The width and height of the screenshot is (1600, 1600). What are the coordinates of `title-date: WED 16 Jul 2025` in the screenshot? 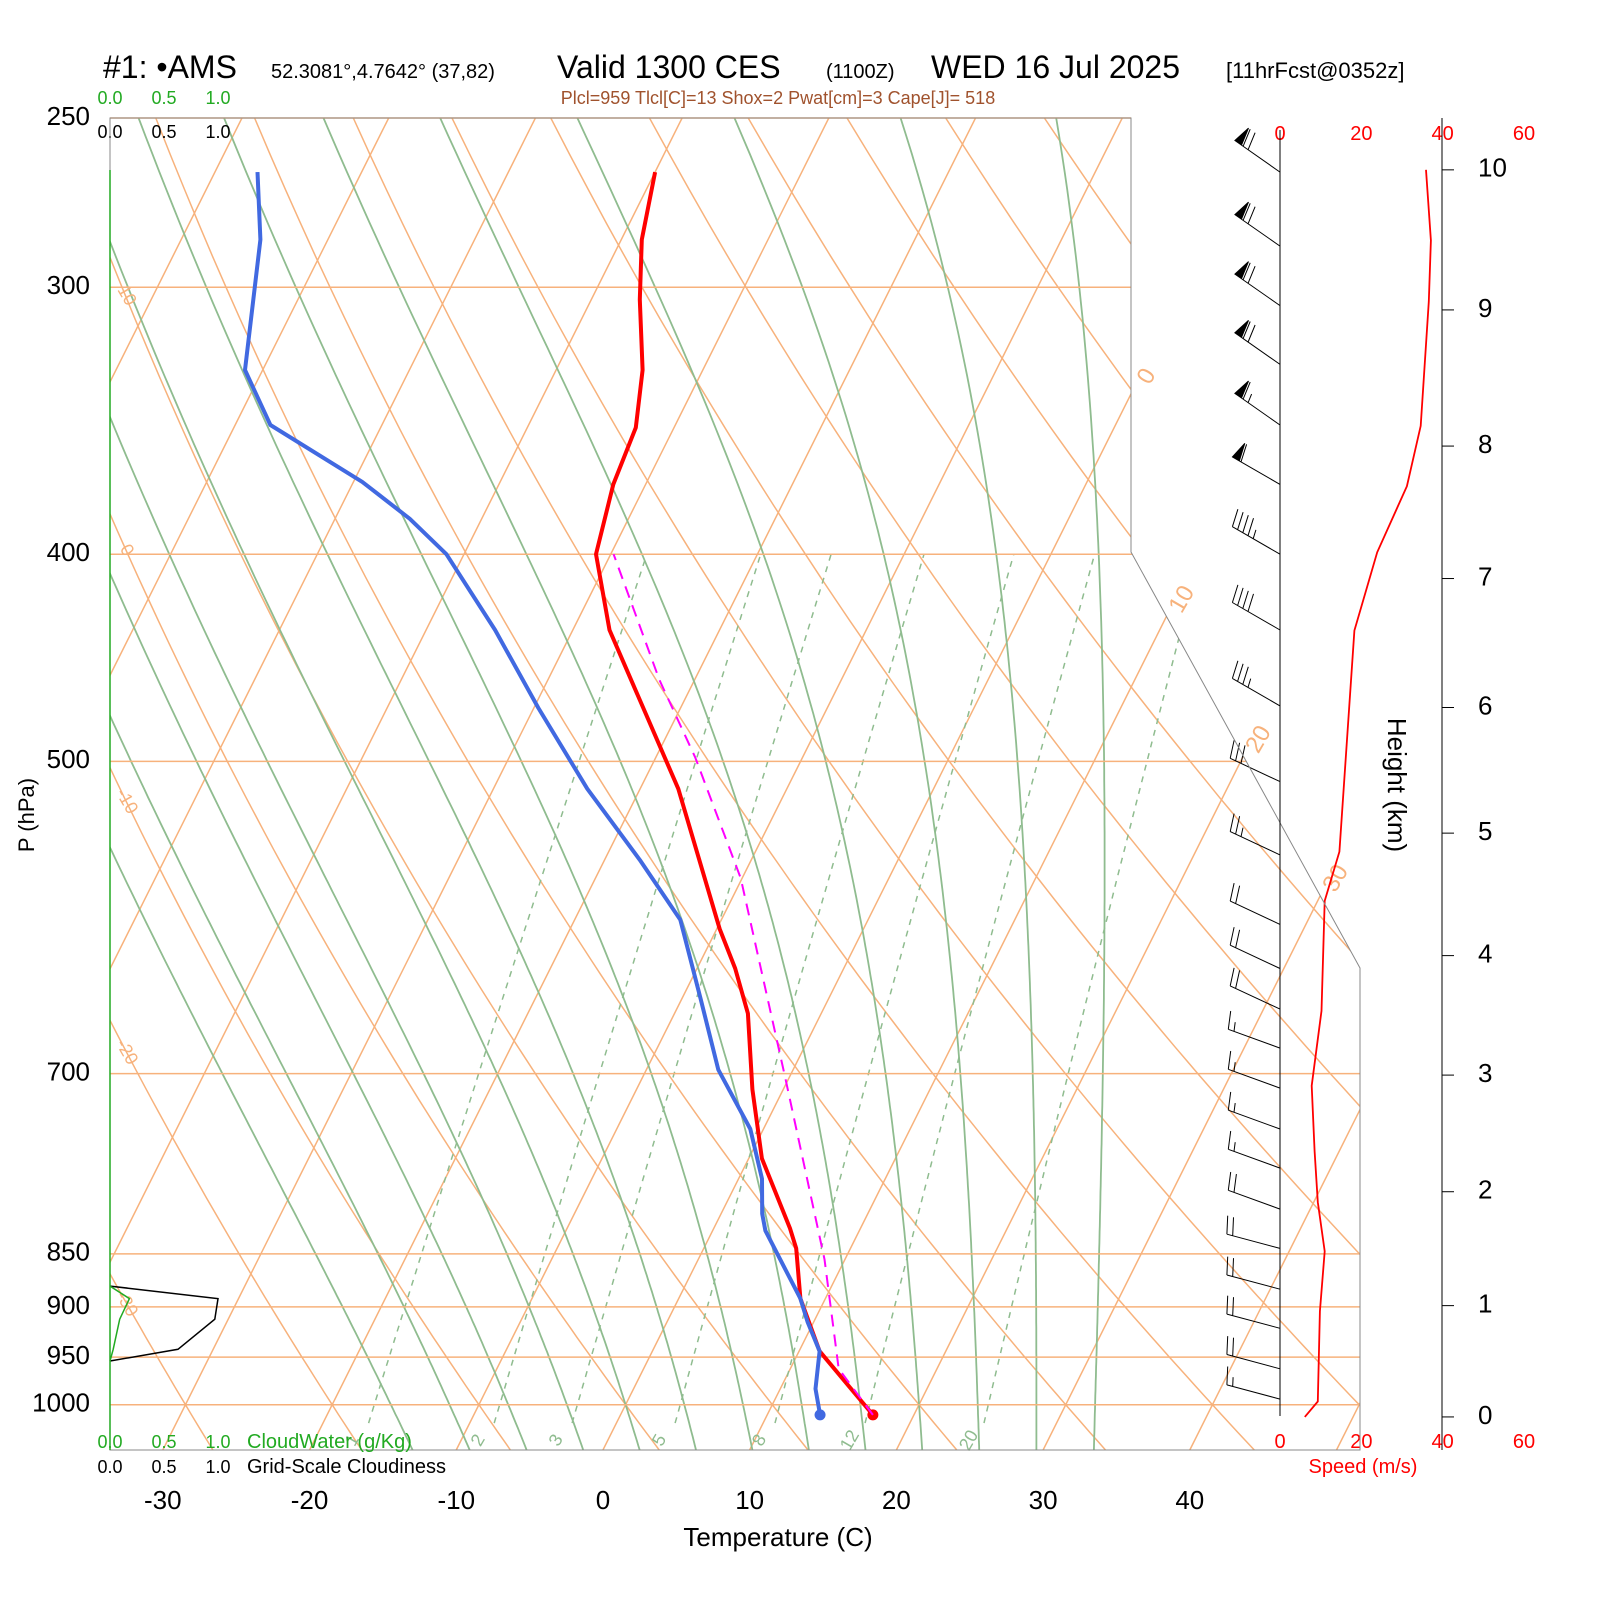 It's located at (1055, 67).